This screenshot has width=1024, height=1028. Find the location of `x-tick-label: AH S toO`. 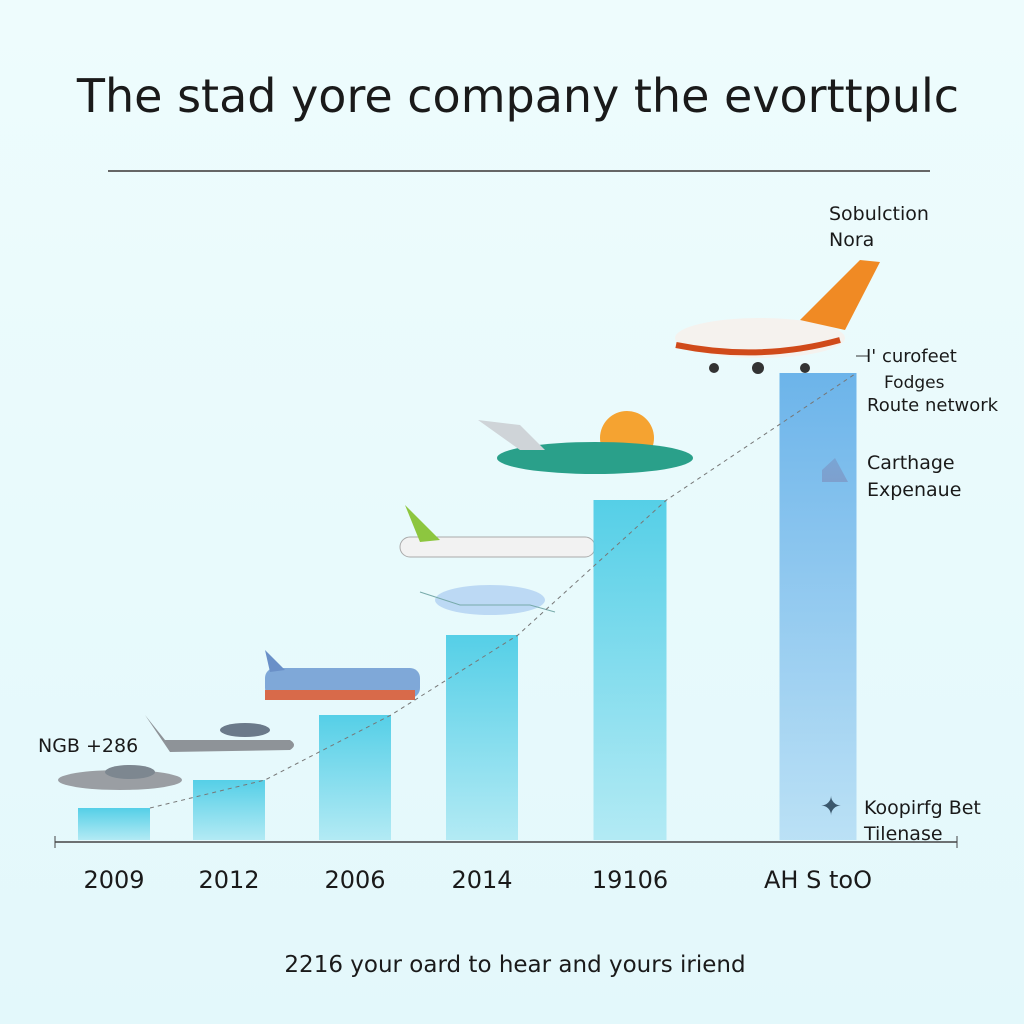

x-tick-label: AH S toO is located at coordinates (818, 880).